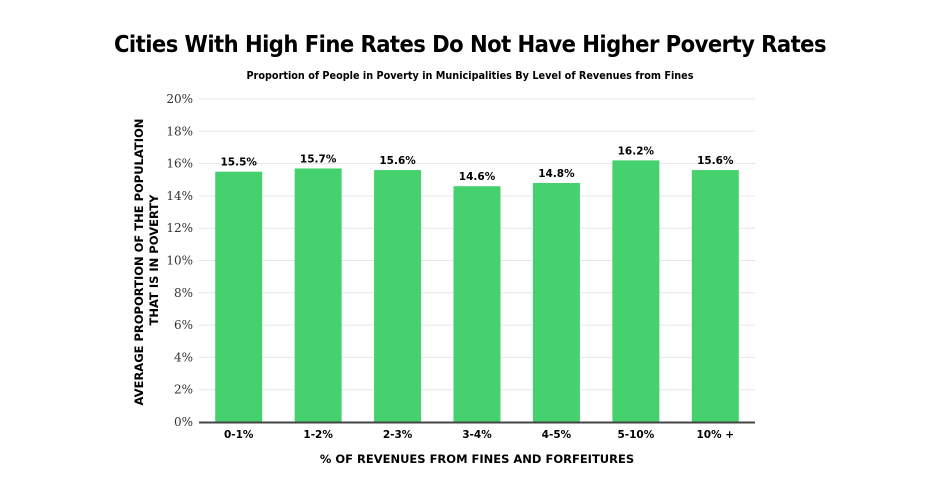 This screenshot has width=940, height=503. What do you see at coordinates (139, 262) in the screenshot?
I see `y-axis-title-line-1: AVERAGE PROPORTION OF THE POPULATION` at bounding box center [139, 262].